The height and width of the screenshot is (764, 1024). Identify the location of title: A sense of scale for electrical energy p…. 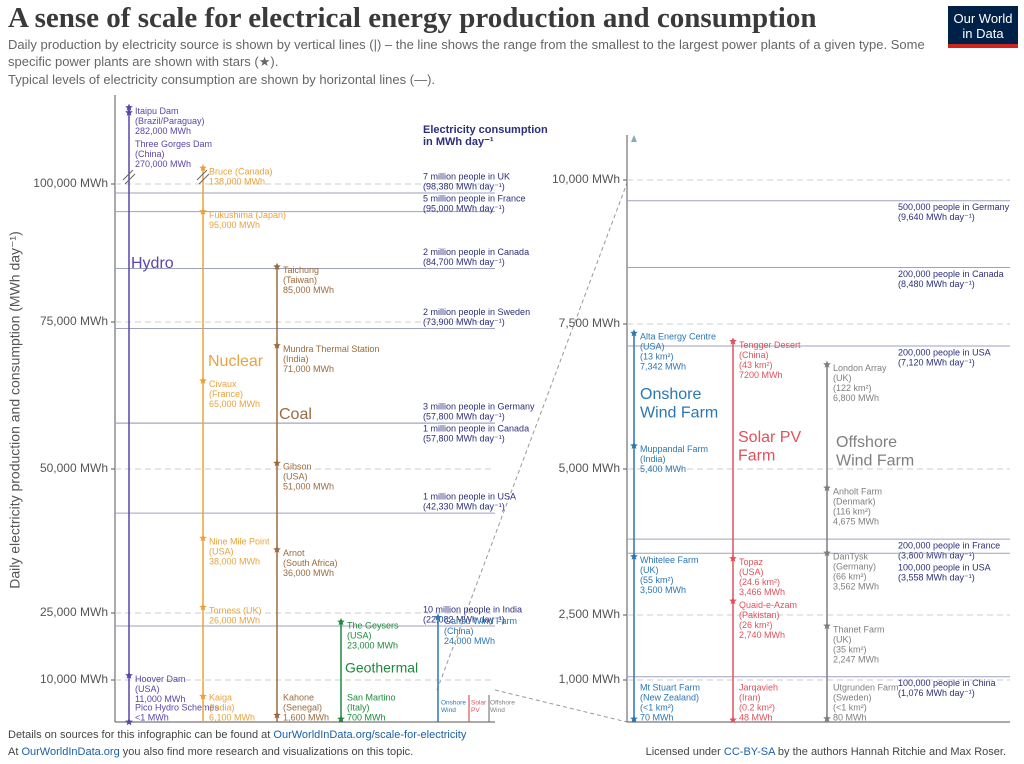
(412, 18).